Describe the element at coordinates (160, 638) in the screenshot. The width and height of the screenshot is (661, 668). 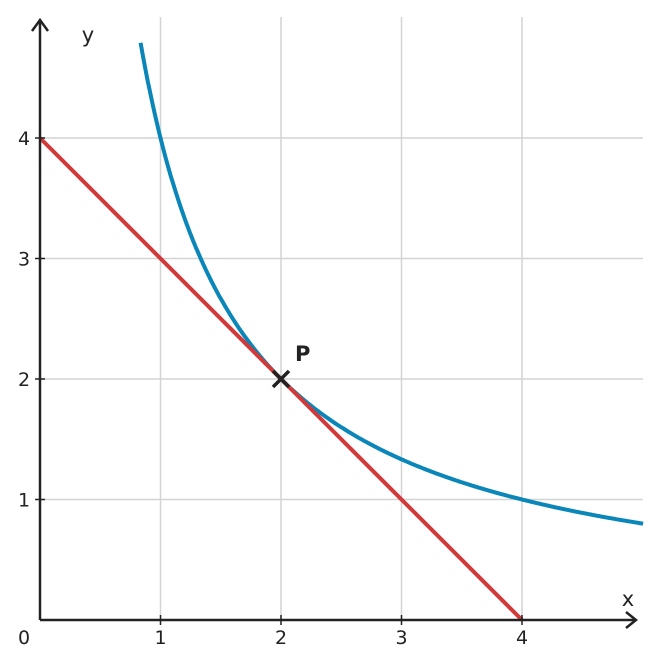
I see `x-tick-label: 1` at that location.